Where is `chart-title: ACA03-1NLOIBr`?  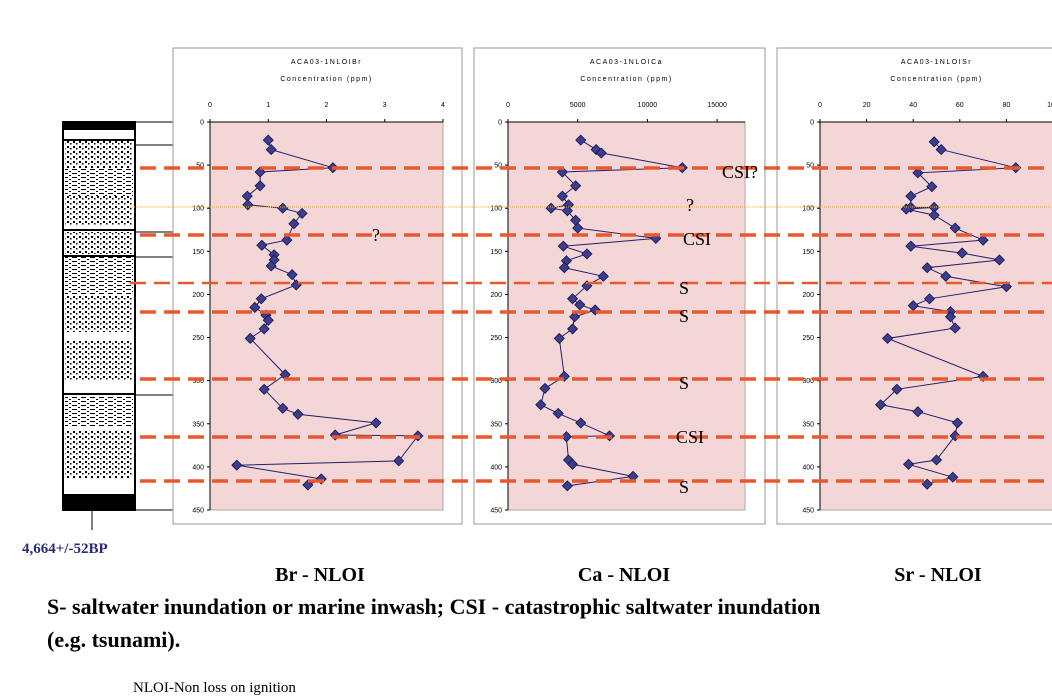 chart-title: ACA03-1NLOIBr is located at coordinates (326, 62).